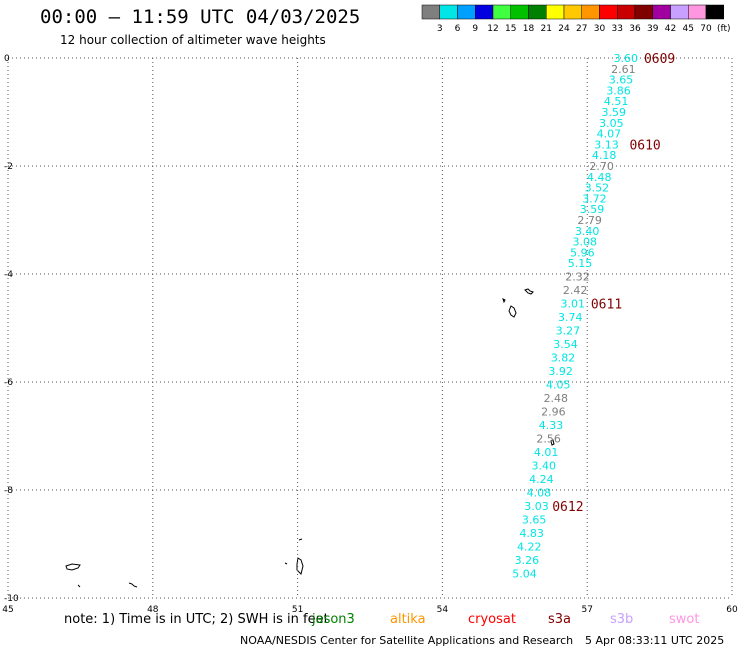 Image resolution: width=740 pixels, height=650 pixels. What do you see at coordinates (563, 358) in the screenshot?
I see `wave-height-label: 3.82` at bounding box center [563, 358].